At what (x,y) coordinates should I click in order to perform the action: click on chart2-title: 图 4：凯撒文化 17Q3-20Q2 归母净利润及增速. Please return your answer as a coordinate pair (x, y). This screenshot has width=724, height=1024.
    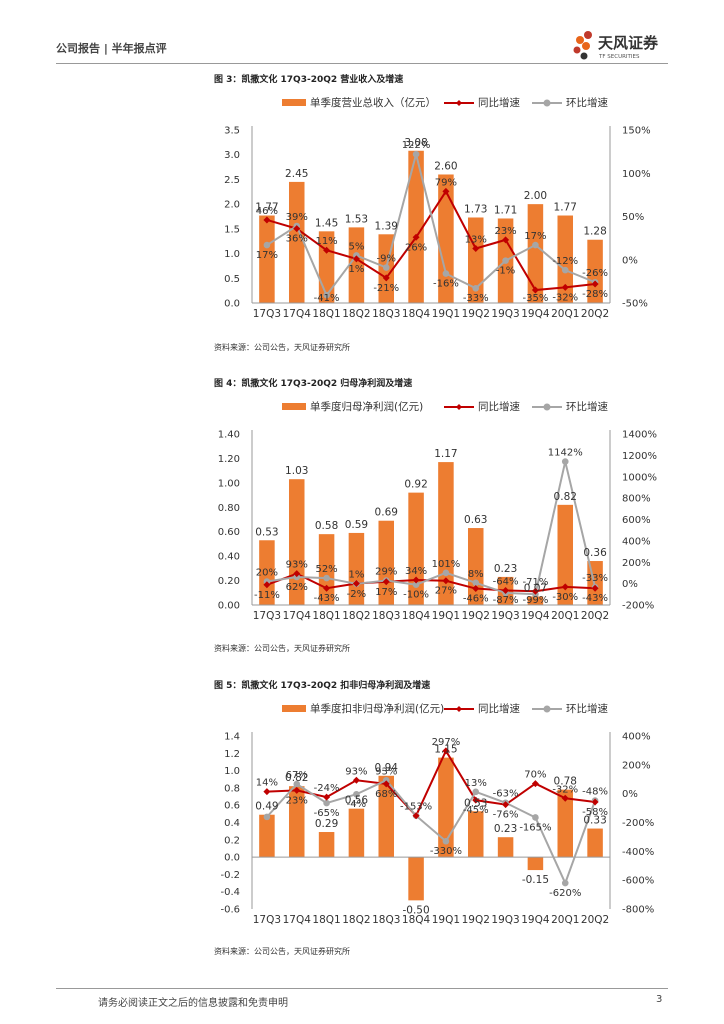
    Looking at the image, I should click on (313, 384).